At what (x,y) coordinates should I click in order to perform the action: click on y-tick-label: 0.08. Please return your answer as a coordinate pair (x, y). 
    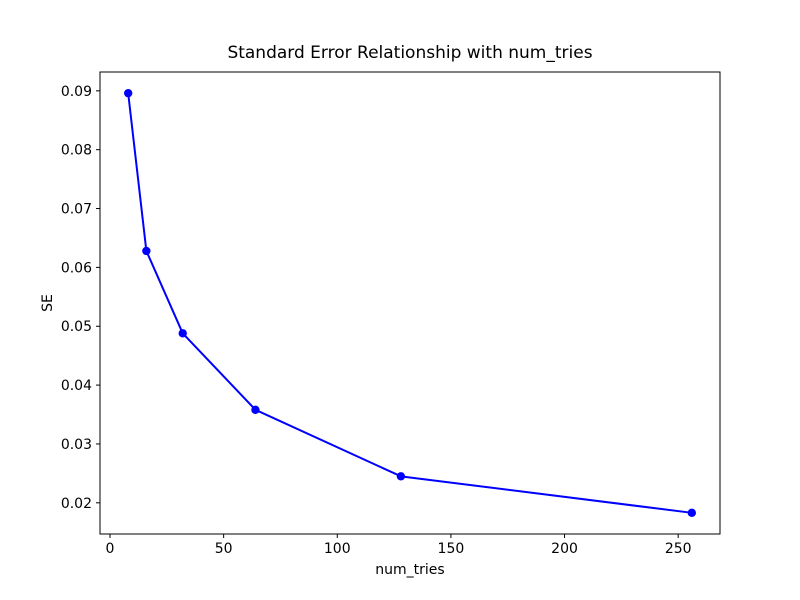
    Looking at the image, I should click on (76, 151).